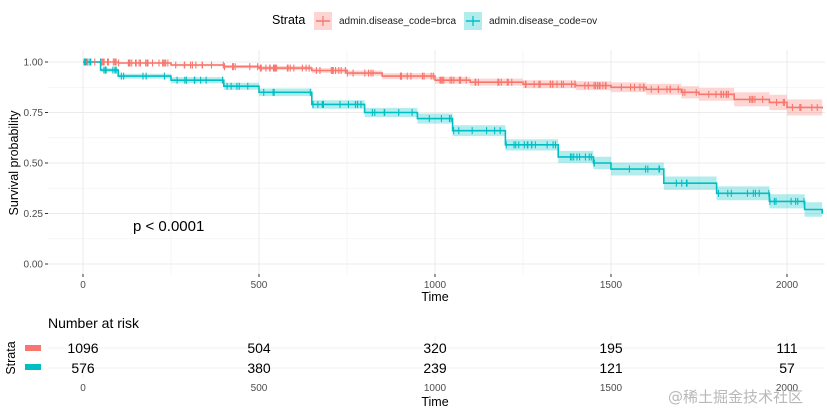  What do you see at coordinates (14, 163) in the screenshot?
I see `y-axis-title: Survival probability` at bounding box center [14, 163].